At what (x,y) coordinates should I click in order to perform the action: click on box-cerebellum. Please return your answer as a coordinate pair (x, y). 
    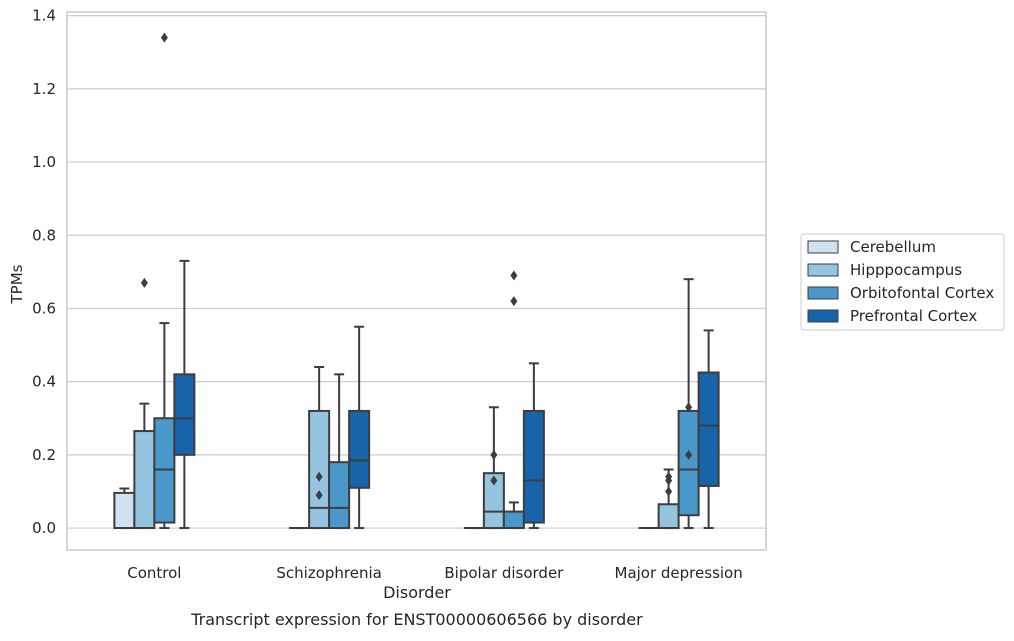
    Looking at the image, I should click on (124, 508).